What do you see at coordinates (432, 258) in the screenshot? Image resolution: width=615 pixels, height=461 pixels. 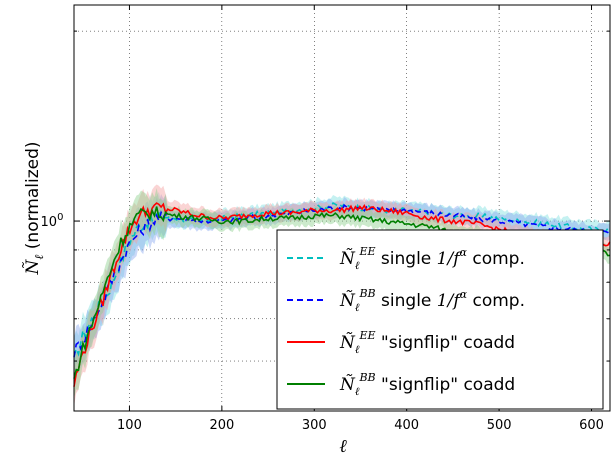 I see `legend-label-1: ÑℓEE single 1/fα comp.` at bounding box center [432, 258].